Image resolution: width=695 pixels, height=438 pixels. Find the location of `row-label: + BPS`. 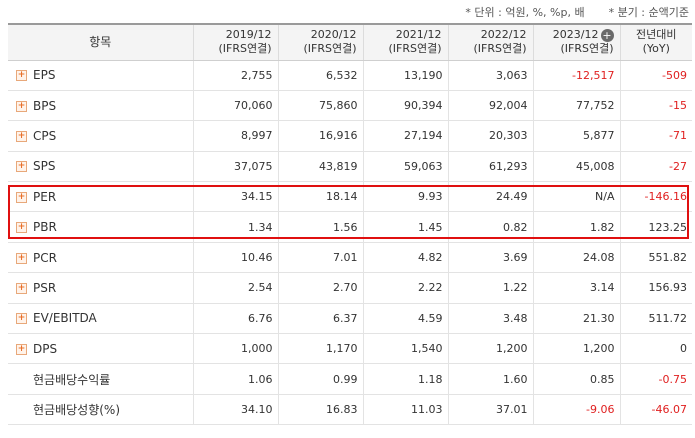

row-label: + BPS is located at coordinates (100, 106).